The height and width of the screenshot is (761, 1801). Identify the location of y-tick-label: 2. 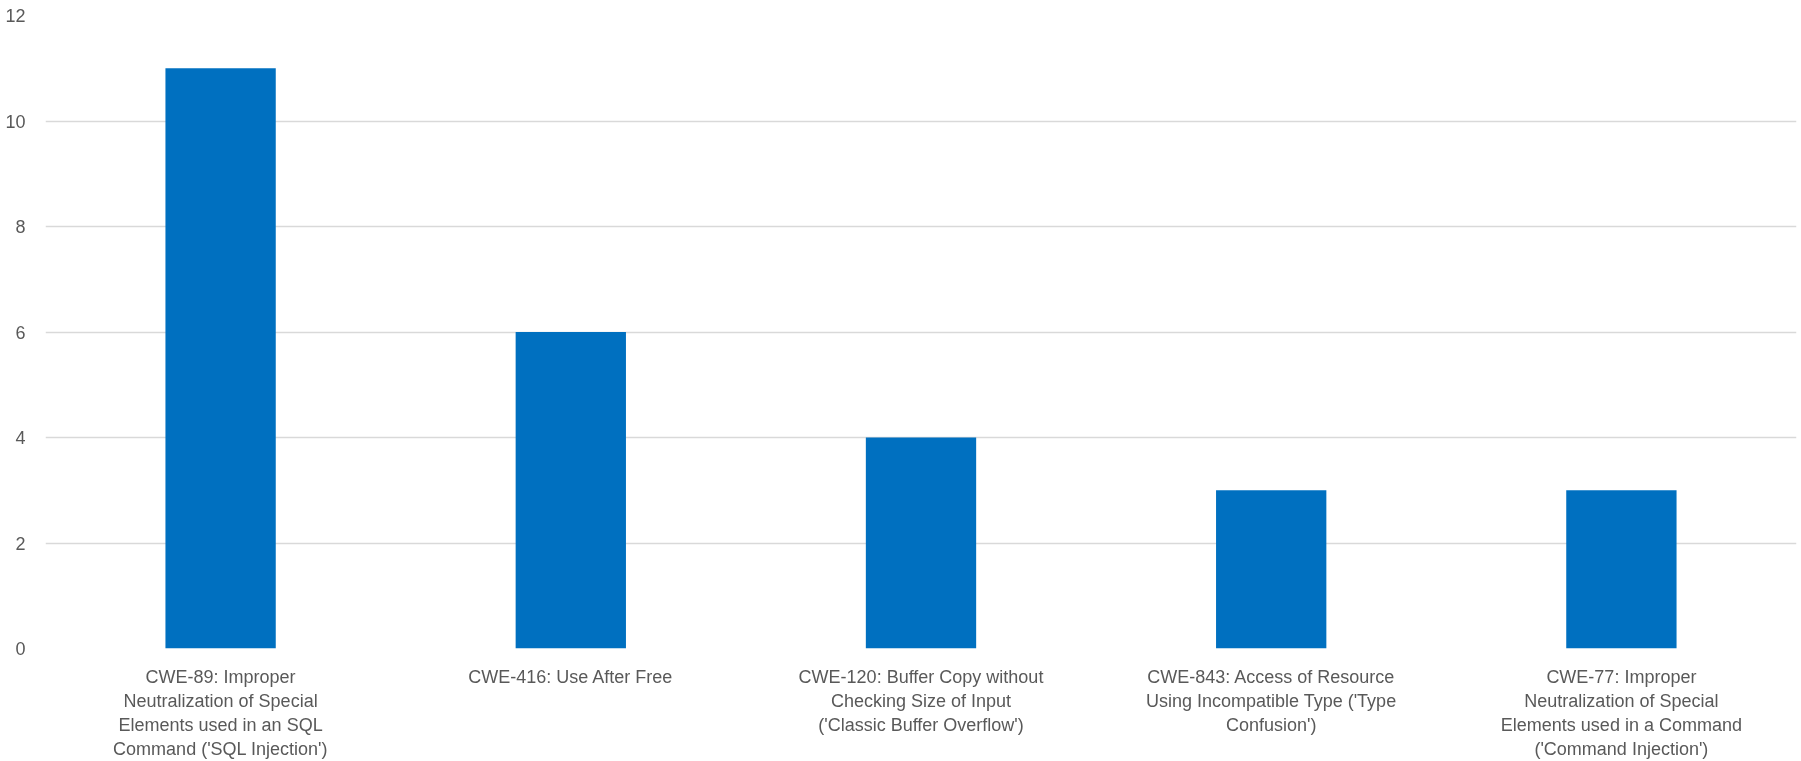
(20, 543).